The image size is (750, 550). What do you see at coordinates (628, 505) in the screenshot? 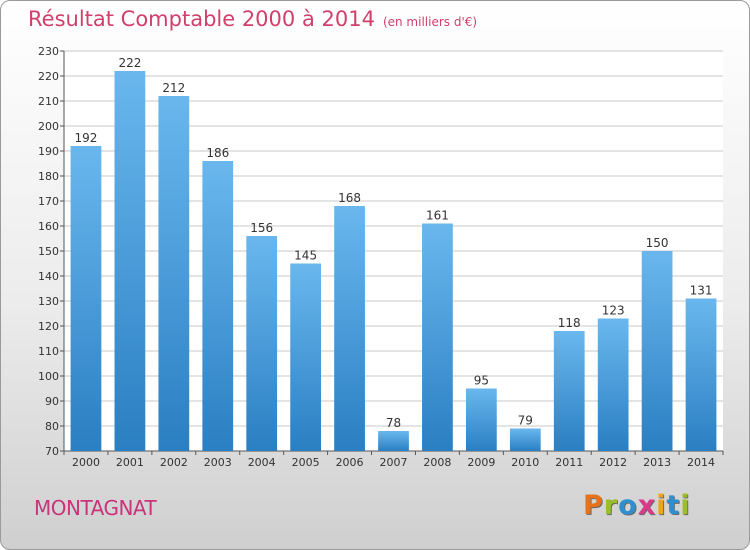
I see `logo-letter: o` at bounding box center [628, 505].